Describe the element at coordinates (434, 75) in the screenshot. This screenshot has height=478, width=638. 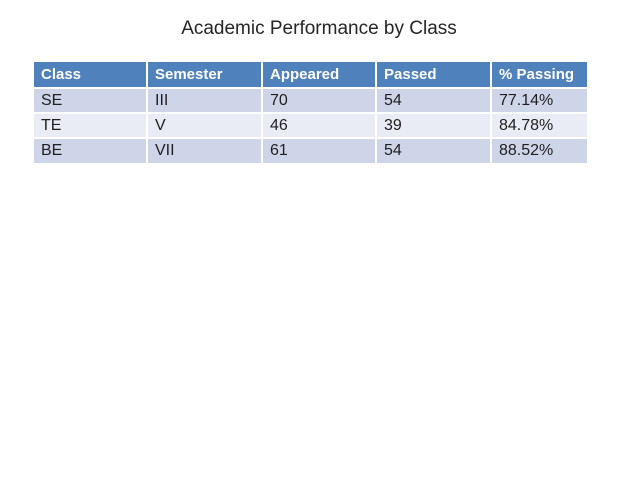
I see `column-header-passed: Passed` at that location.